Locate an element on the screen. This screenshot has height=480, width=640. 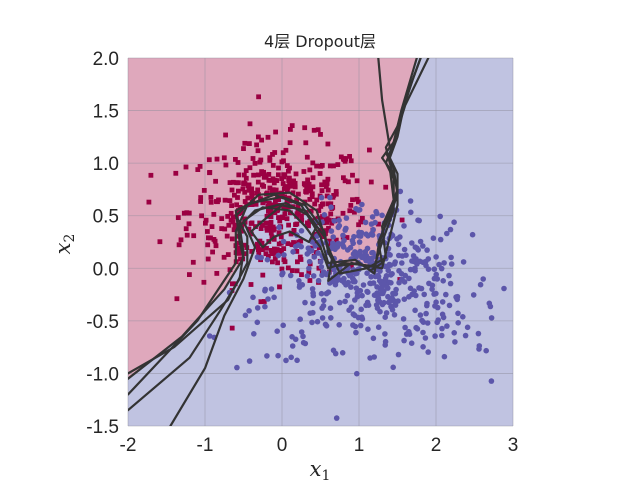
y-tick-label: 2.0 is located at coordinates (106, 59).